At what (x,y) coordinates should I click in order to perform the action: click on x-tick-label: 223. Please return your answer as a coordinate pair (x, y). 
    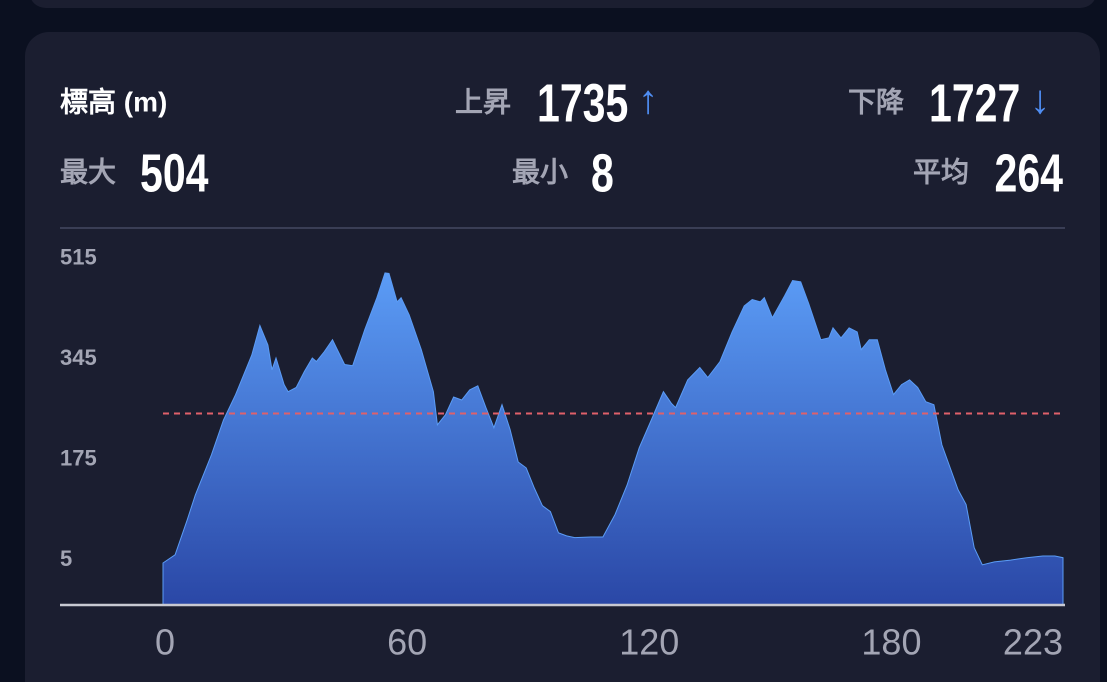
    Looking at the image, I should click on (1033, 642).